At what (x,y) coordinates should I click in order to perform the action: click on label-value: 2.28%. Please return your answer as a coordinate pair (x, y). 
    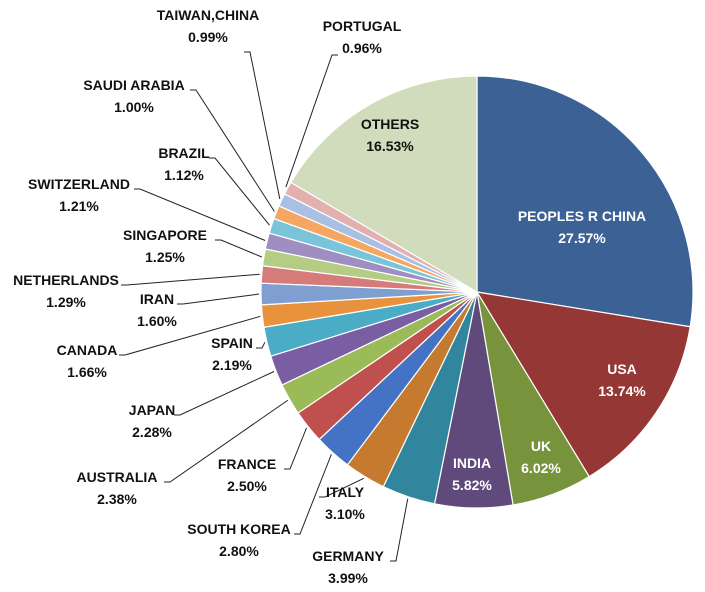
    Looking at the image, I should click on (152, 432).